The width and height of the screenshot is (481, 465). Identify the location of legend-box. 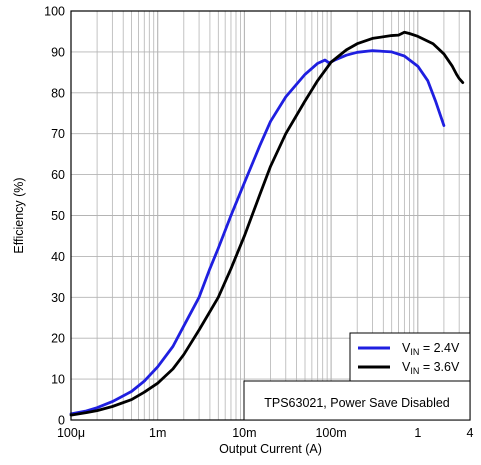
(410, 357).